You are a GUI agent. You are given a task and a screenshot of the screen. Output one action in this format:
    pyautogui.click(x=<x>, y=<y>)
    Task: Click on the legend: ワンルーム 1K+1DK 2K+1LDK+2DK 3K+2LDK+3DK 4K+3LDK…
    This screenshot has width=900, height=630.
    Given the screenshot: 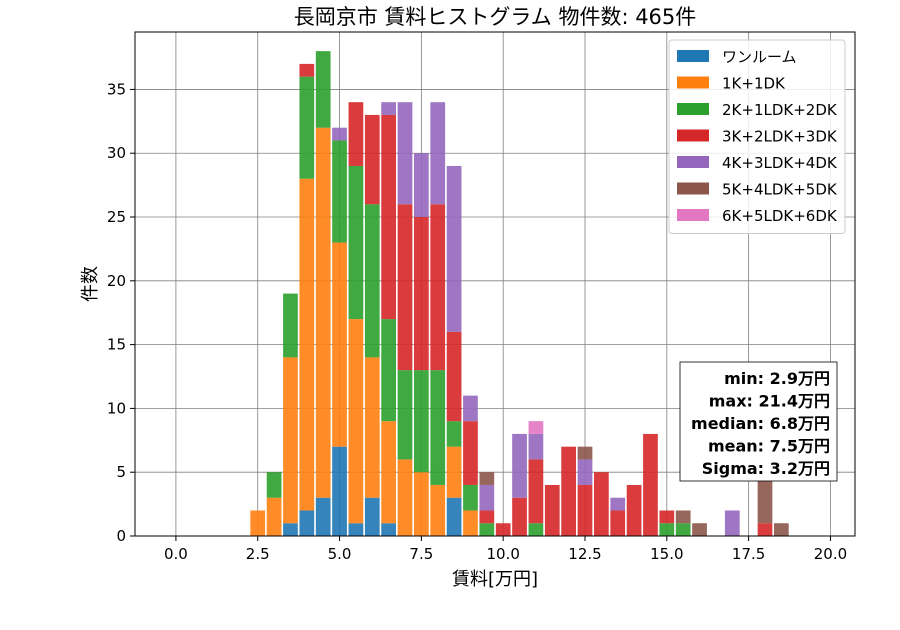 What is the action you would take?
    pyautogui.click(x=757, y=136)
    